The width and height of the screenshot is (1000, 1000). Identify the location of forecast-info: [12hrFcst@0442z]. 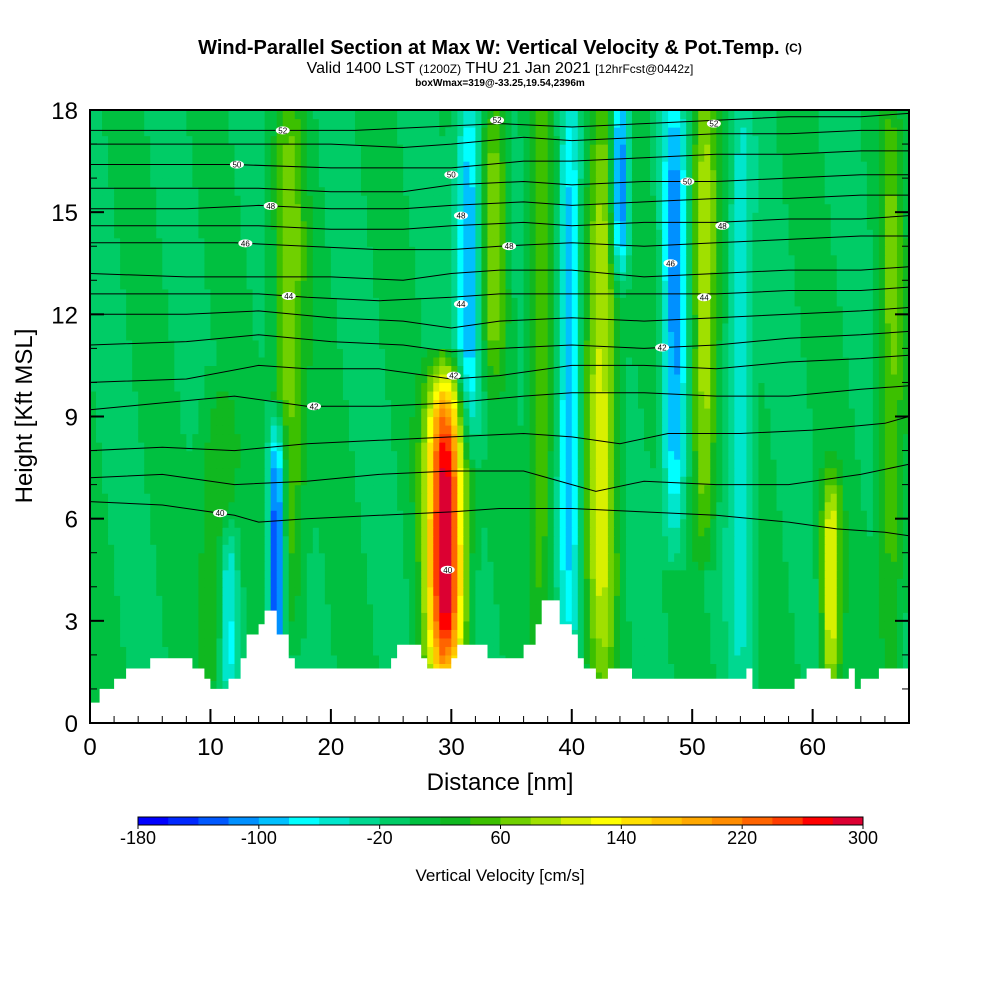
(644, 69).